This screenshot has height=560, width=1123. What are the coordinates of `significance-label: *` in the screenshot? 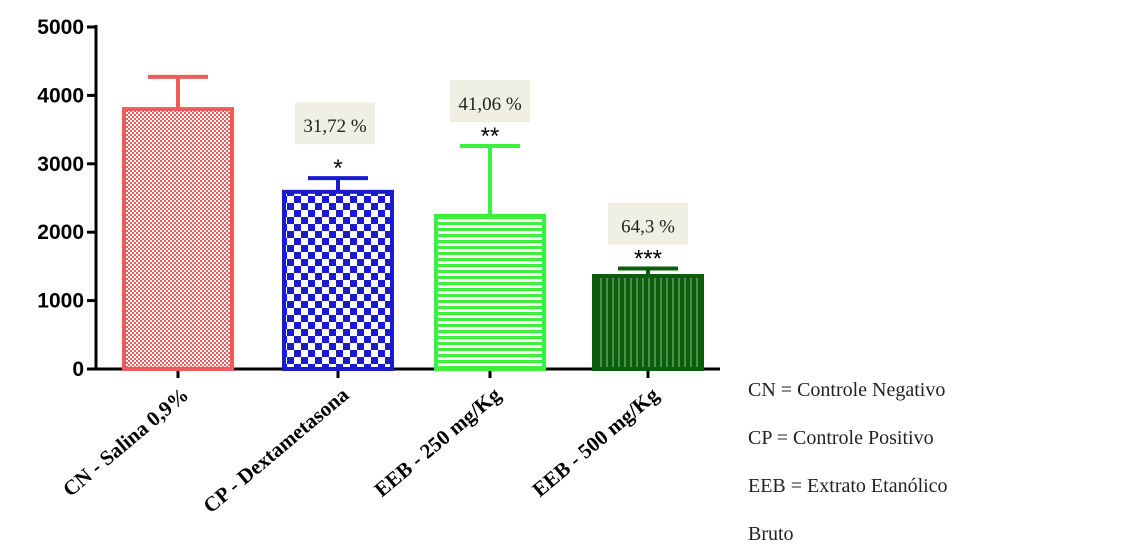 It's located at (337, 168).